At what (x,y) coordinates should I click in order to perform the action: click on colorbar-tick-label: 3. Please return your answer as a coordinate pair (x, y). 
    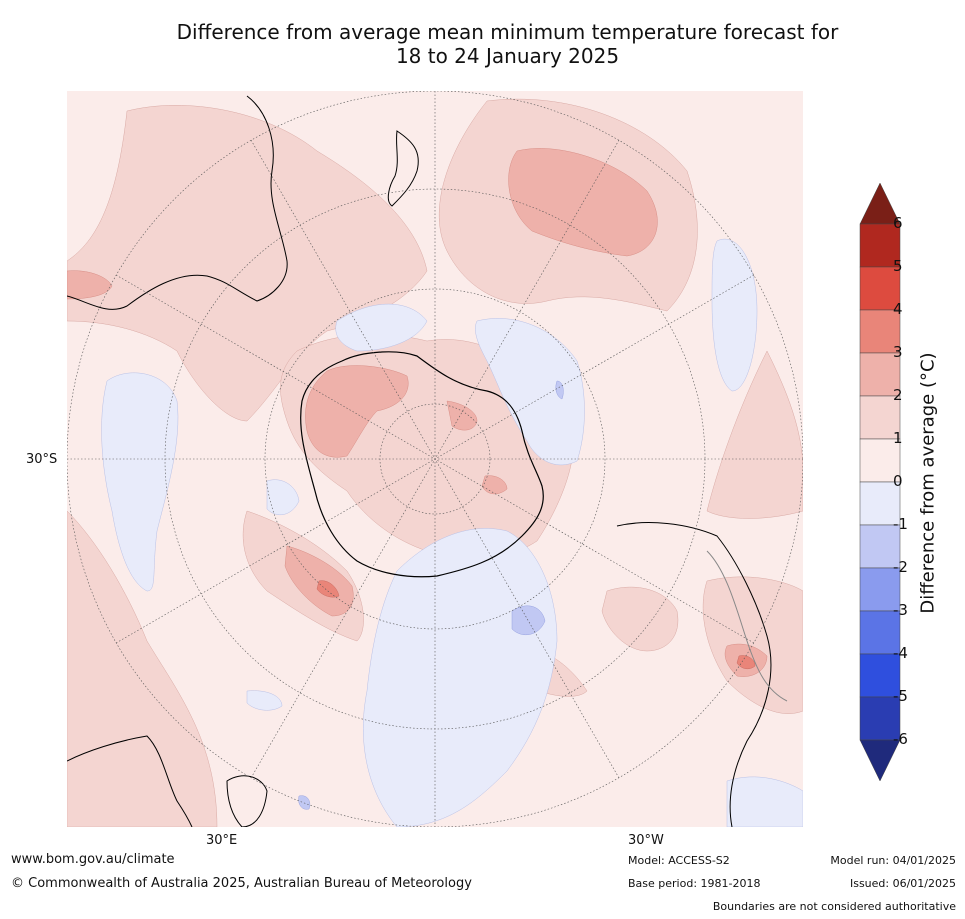
    Looking at the image, I should click on (898, 352).